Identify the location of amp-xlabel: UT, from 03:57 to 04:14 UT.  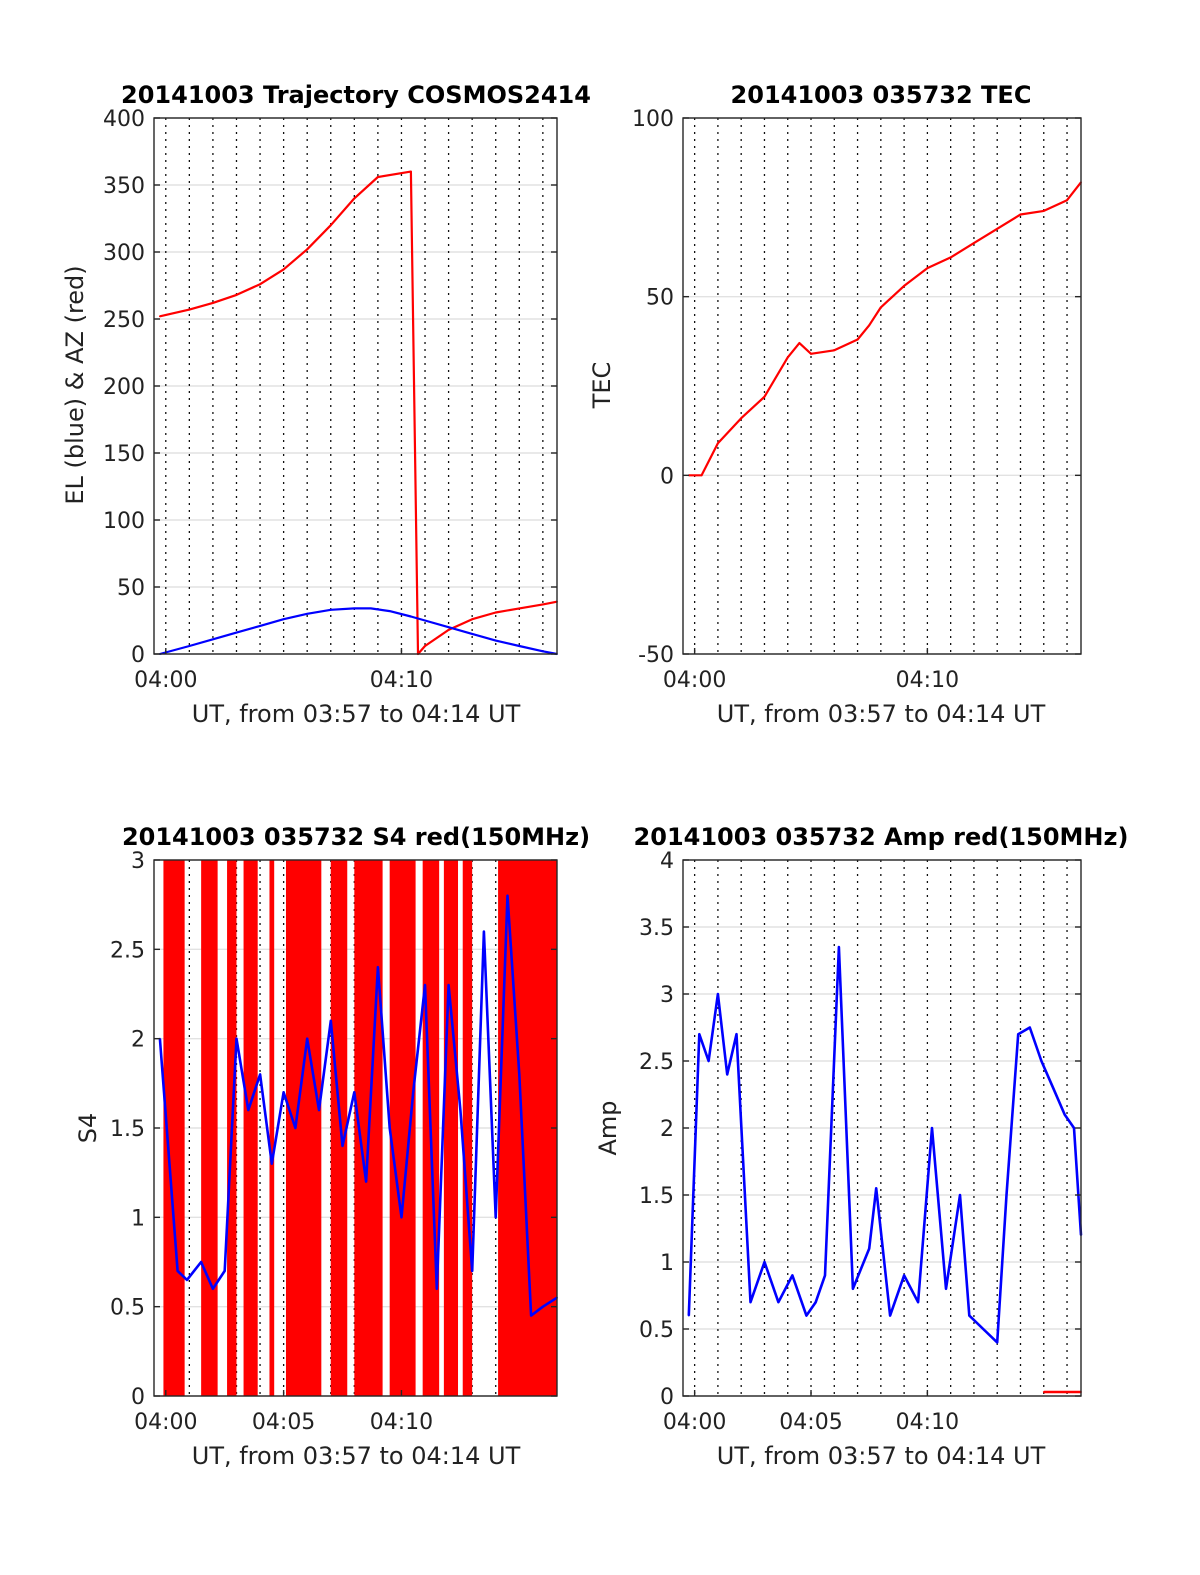
(881, 1456).